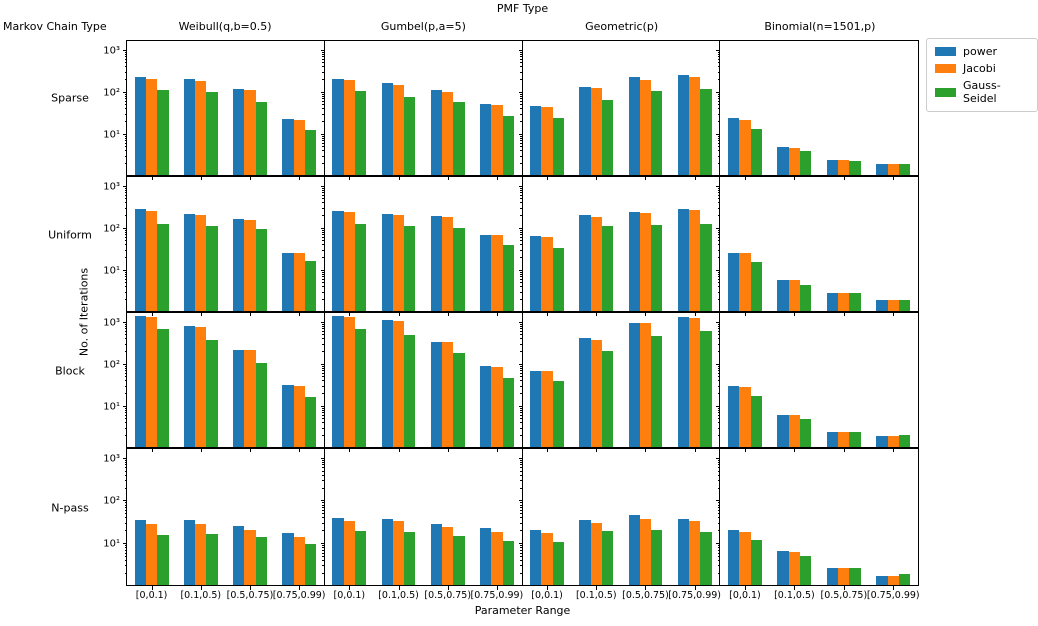 The width and height of the screenshot is (1038, 626). I want to click on legend-label: power, so click(980, 51).